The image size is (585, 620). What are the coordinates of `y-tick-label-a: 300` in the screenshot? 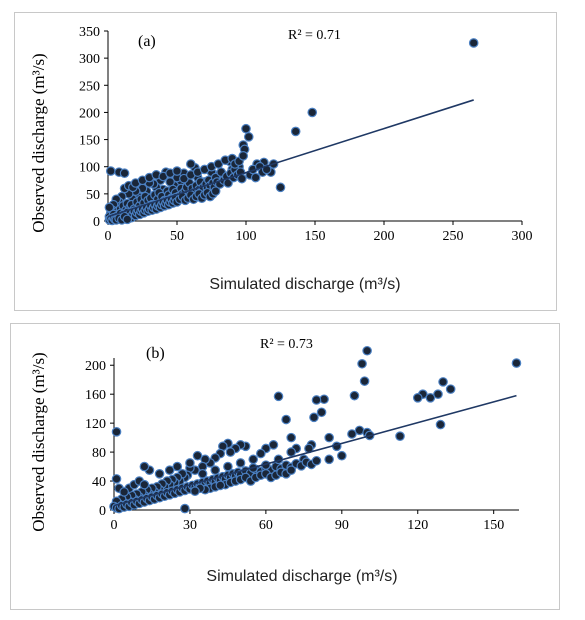 It's located at (89, 59).